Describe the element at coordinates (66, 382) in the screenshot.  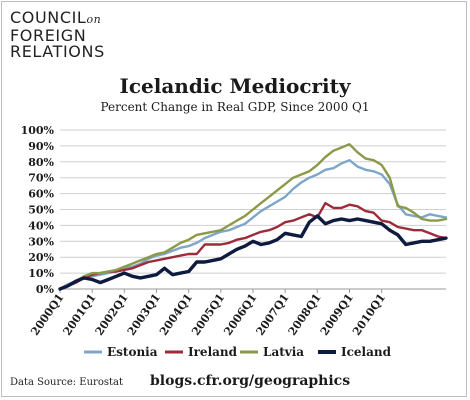
I see `data-source: Data Source: Eurostat` at that location.